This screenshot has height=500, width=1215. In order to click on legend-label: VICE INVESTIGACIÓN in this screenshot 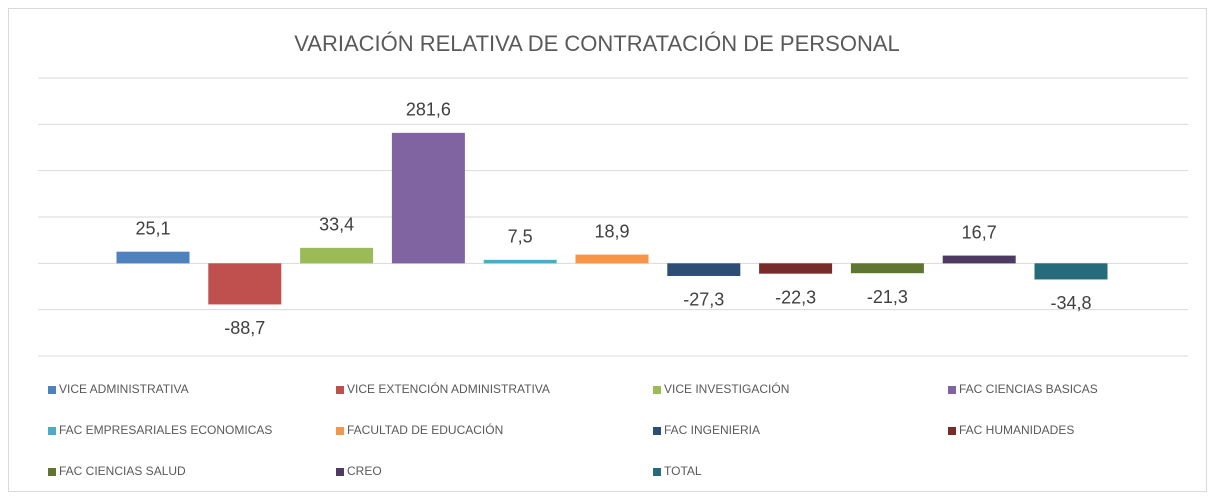, I will do `click(726, 388)`.